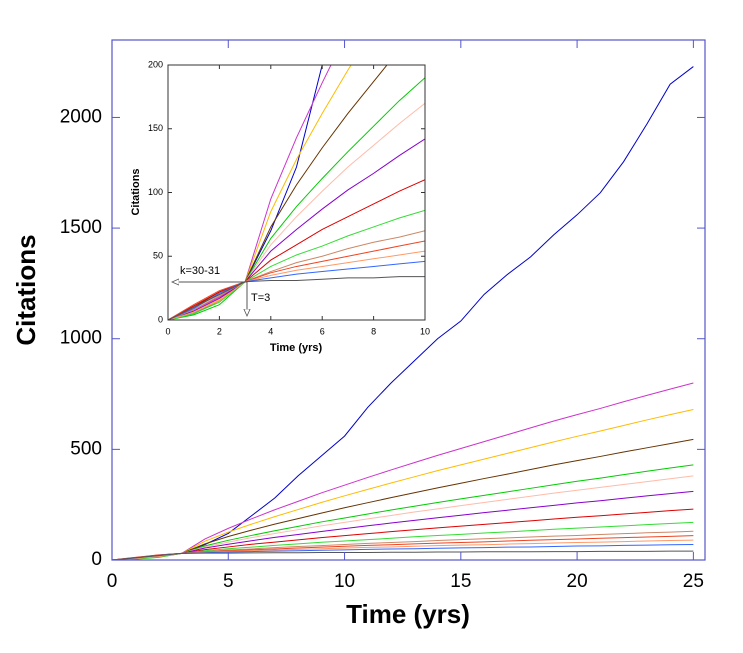 The image size is (743, 653). I want to click on y-tick-label: 500, so click(86, 448).